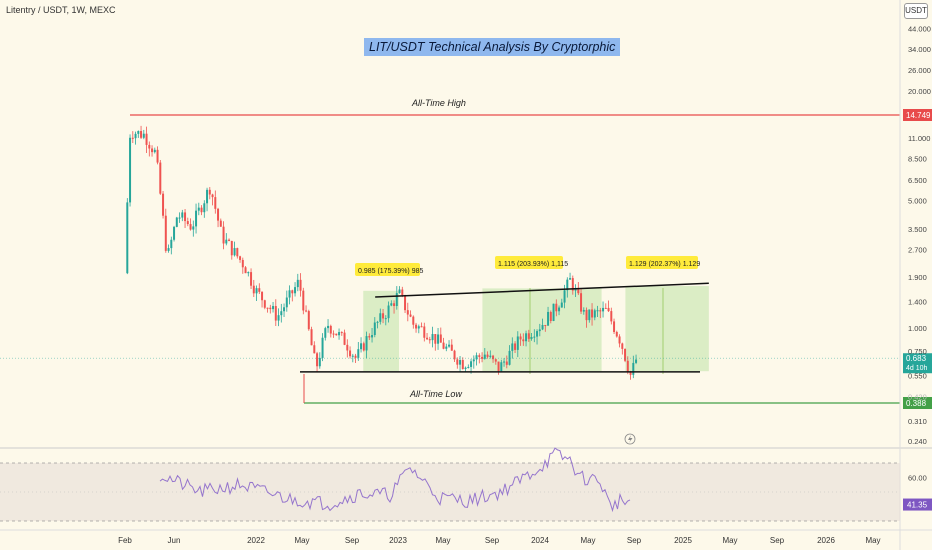 The height and width of the screenshot is (550, 932). What do you see at coordinates (917, 363) in the screenshot?
I see `last-price-bg` at bounding box center [917, 363].